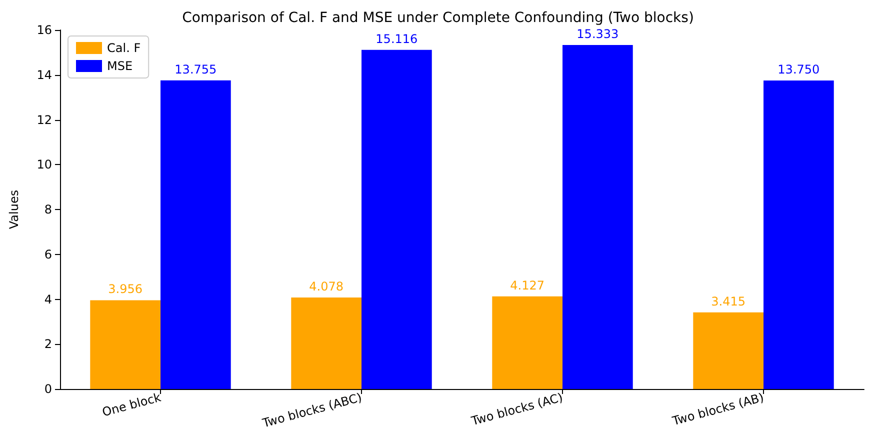  Describe the element at coordinates (397, 39) in the screenshot. I see `data-label: 15.116` at that location.